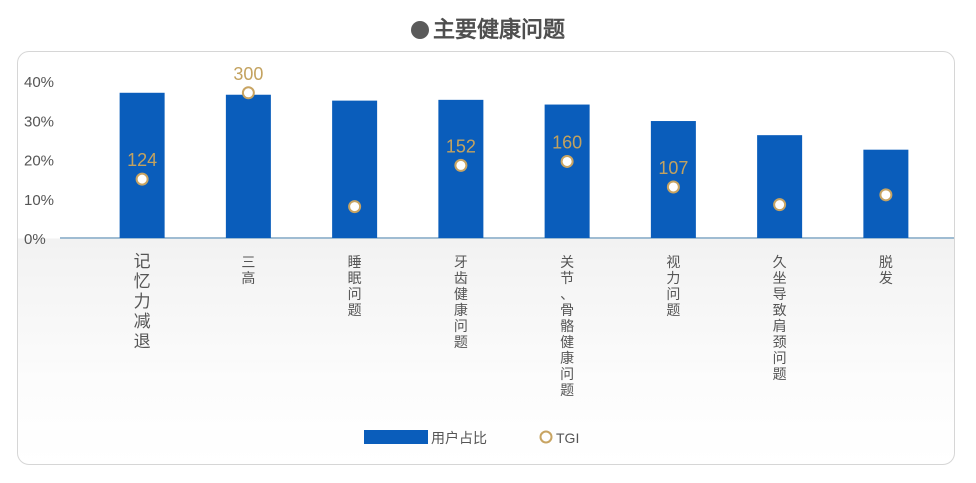  I want to click on x-tick-label-视力问题-char: 题, so click(673, 310).